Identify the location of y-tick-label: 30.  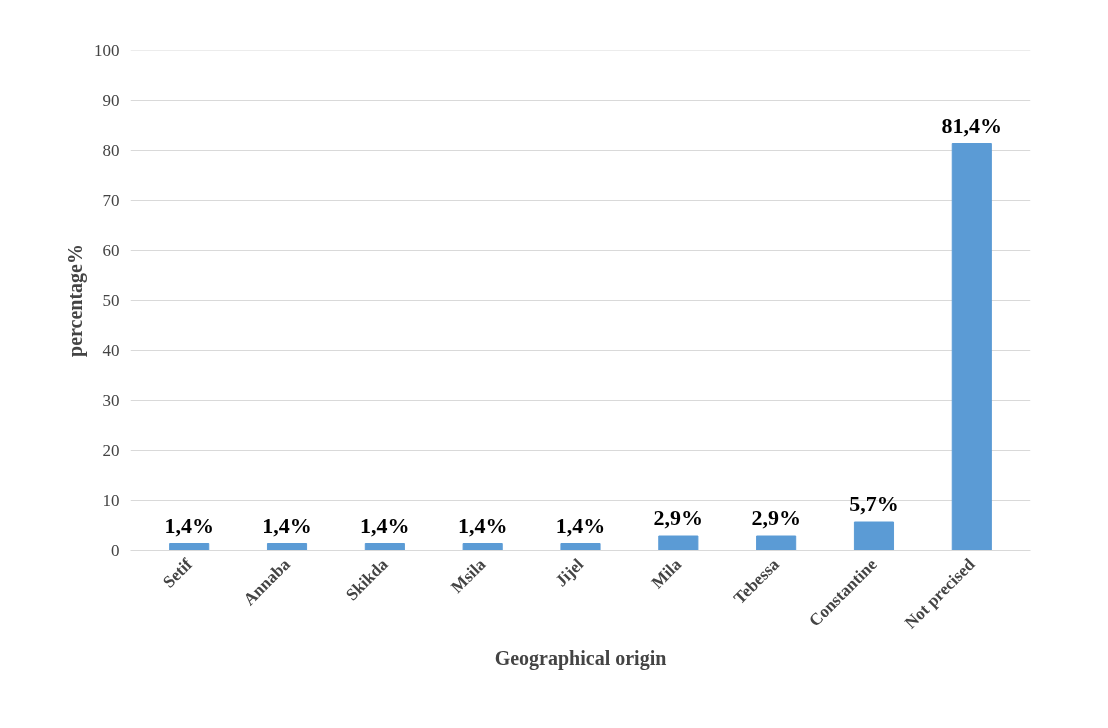
(111, 400).